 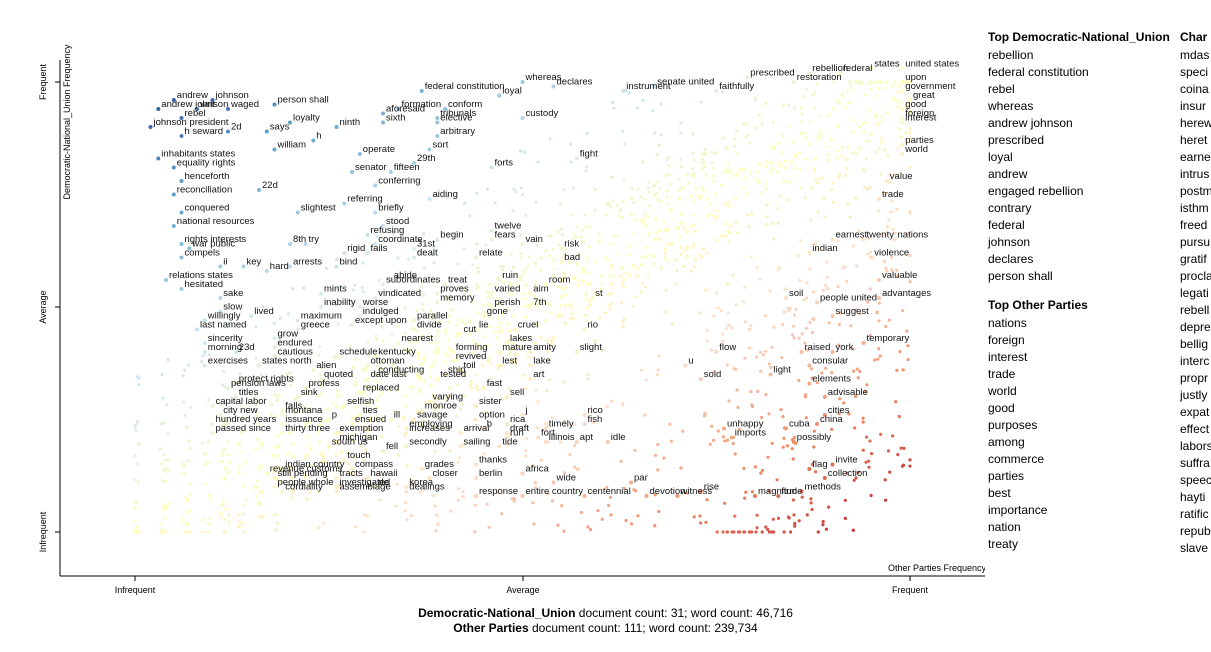 I want to click on term-label: parties, so click(x=919, y=140).